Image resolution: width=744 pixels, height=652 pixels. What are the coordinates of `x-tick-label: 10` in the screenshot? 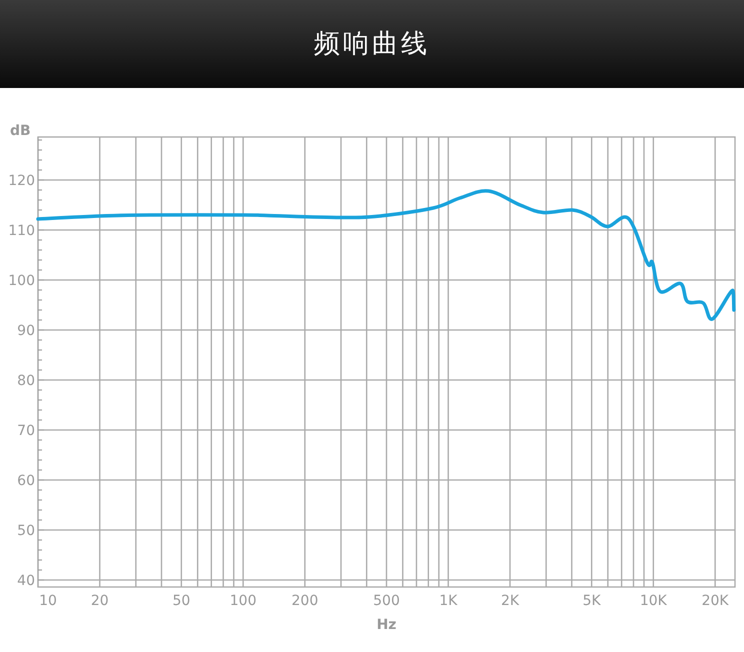 It's located at (48, 601).